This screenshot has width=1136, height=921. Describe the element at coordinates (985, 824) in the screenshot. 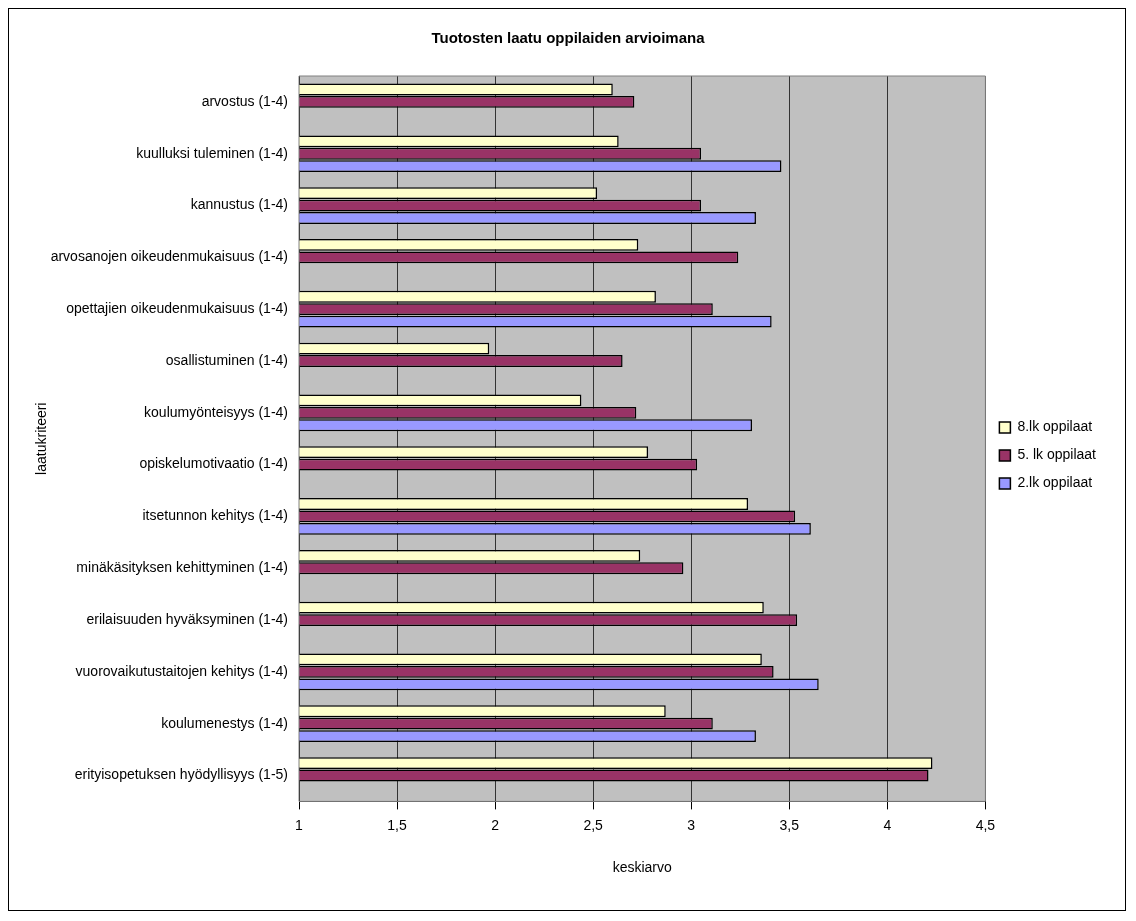

I see `x-tick-label: 4,5` at that location.